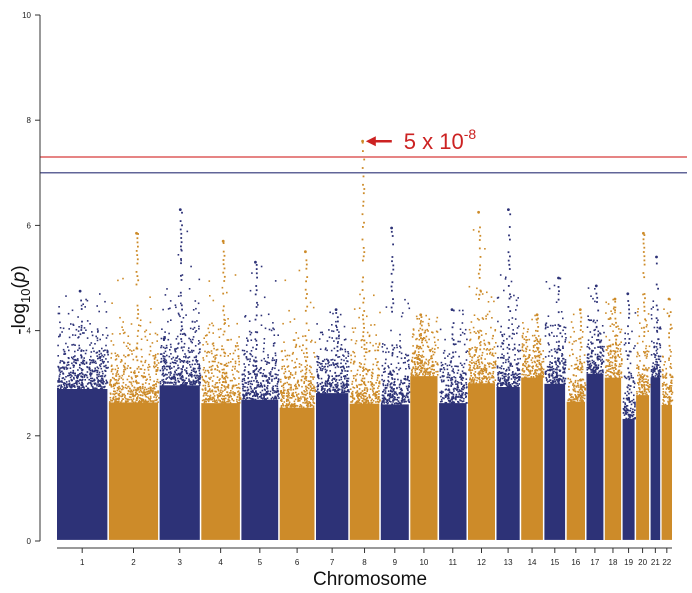  What do you see at coordinates (220, 471) in the screenshot?
I see `chromosome-4-dense-region` at bounding box center [220, 471].